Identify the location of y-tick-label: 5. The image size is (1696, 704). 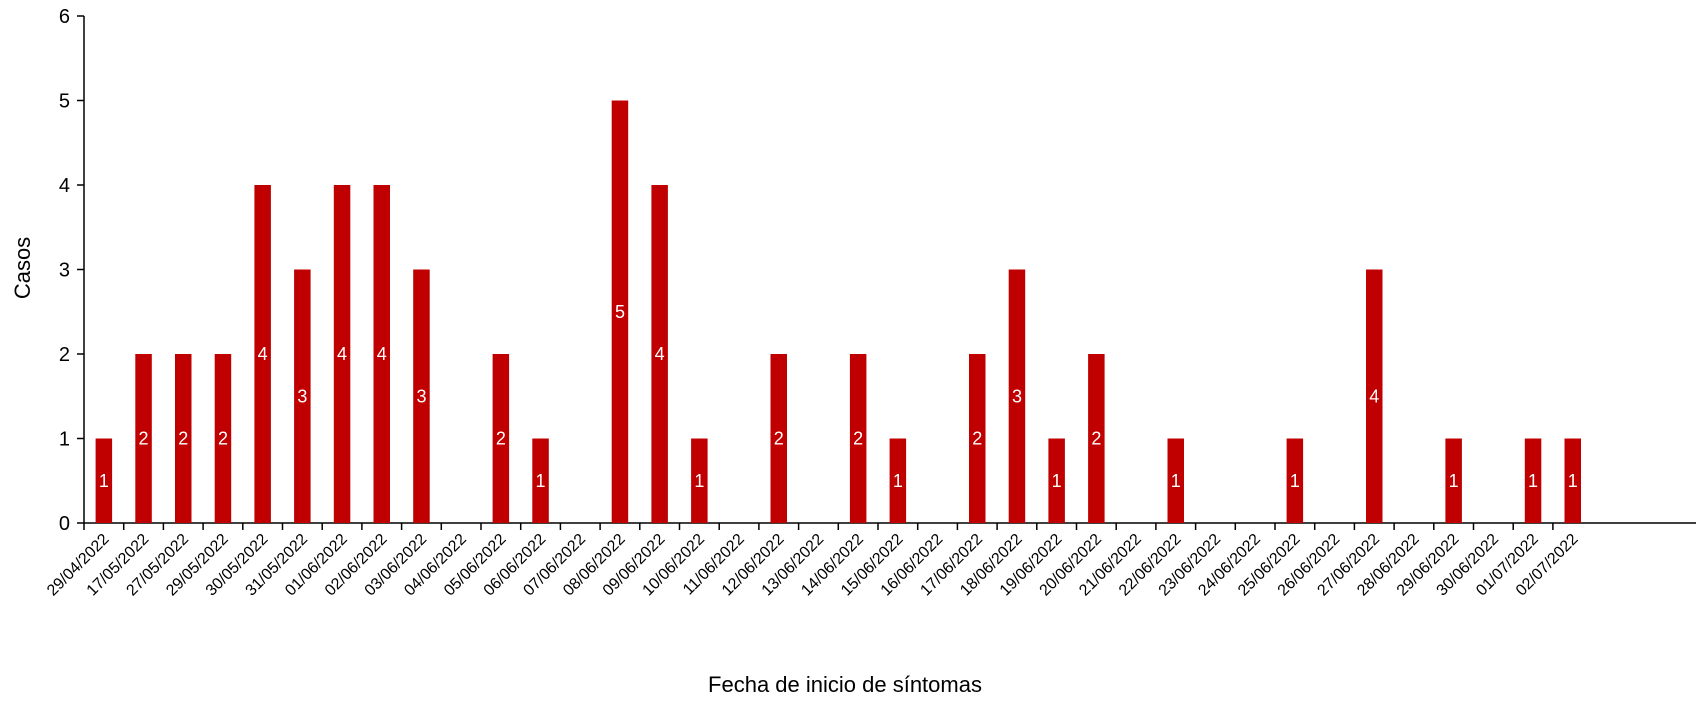
(64, 102).